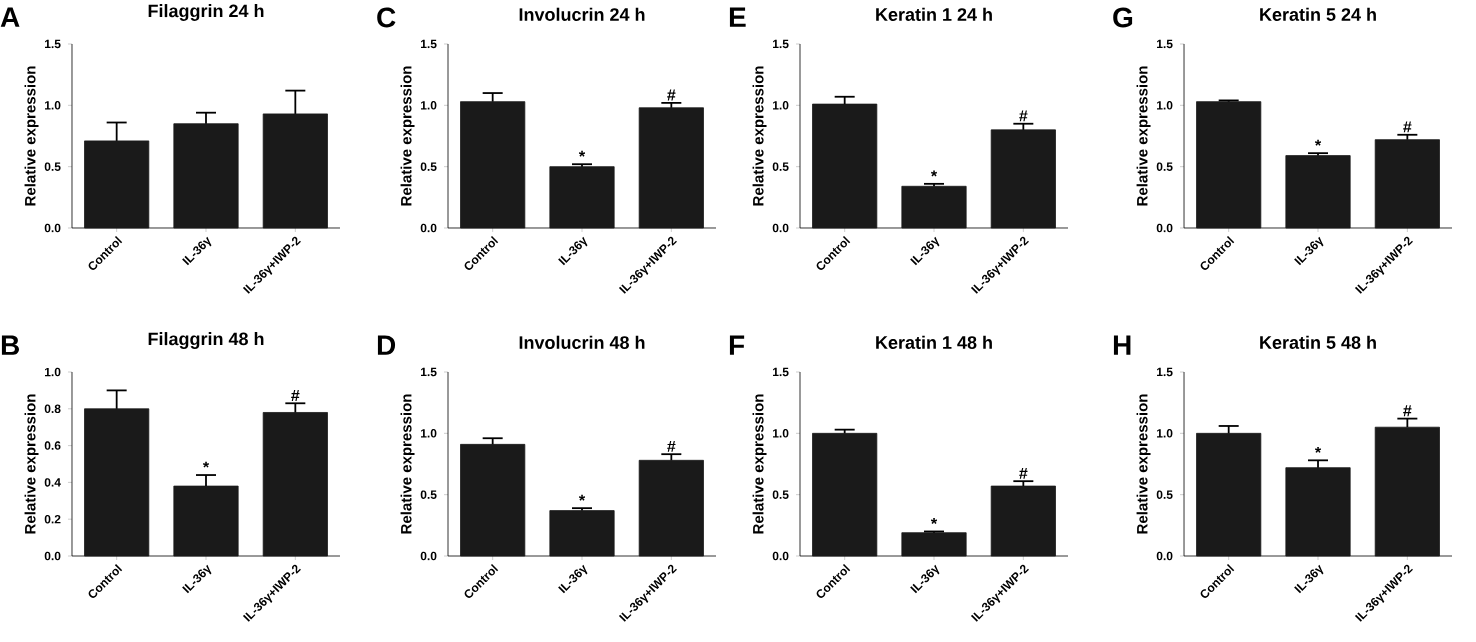 Image resolution: width=1476 pixels, height=642 pixels. Describe the element at coordinates (1123, 17) in the screenshot. I see `text: G` at that location.